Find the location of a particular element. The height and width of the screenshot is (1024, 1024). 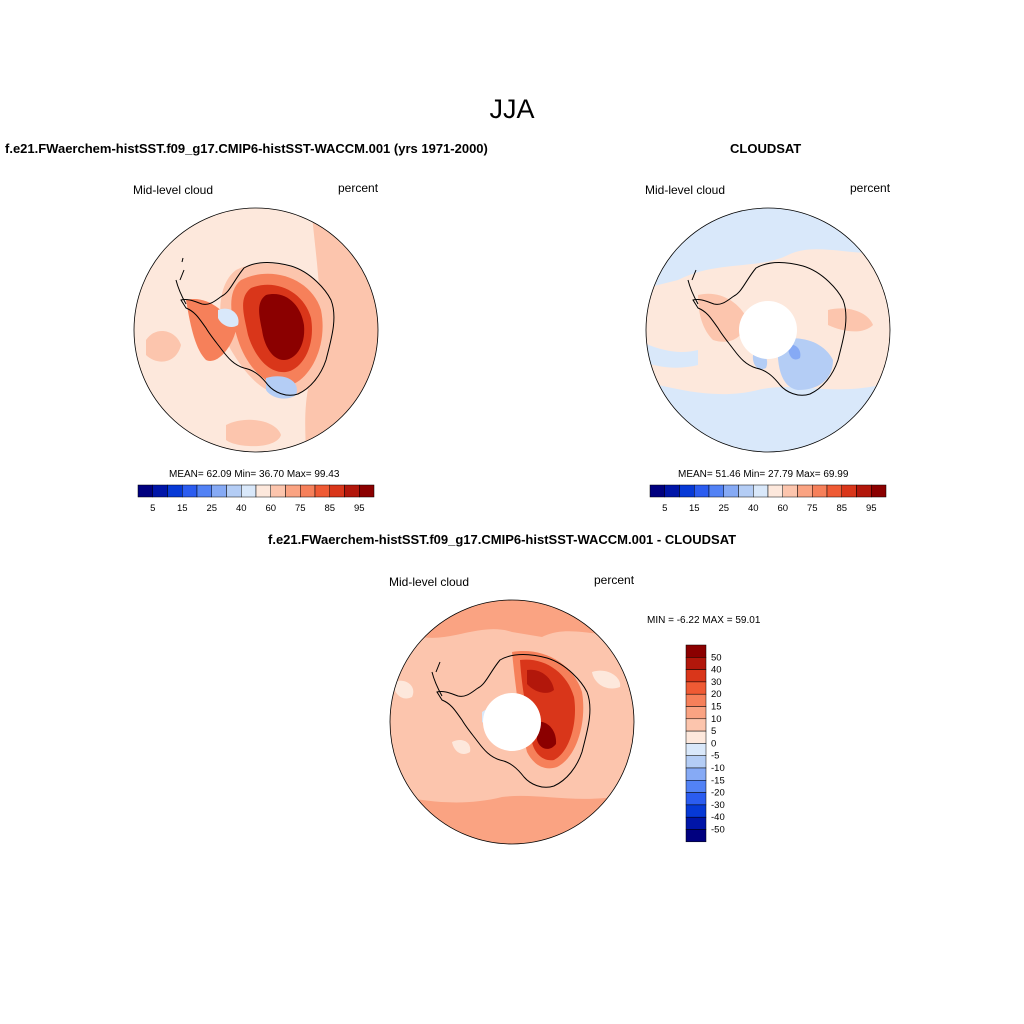

panel1-left-label: Mid-level cloud is located at coordinates (173, 190).